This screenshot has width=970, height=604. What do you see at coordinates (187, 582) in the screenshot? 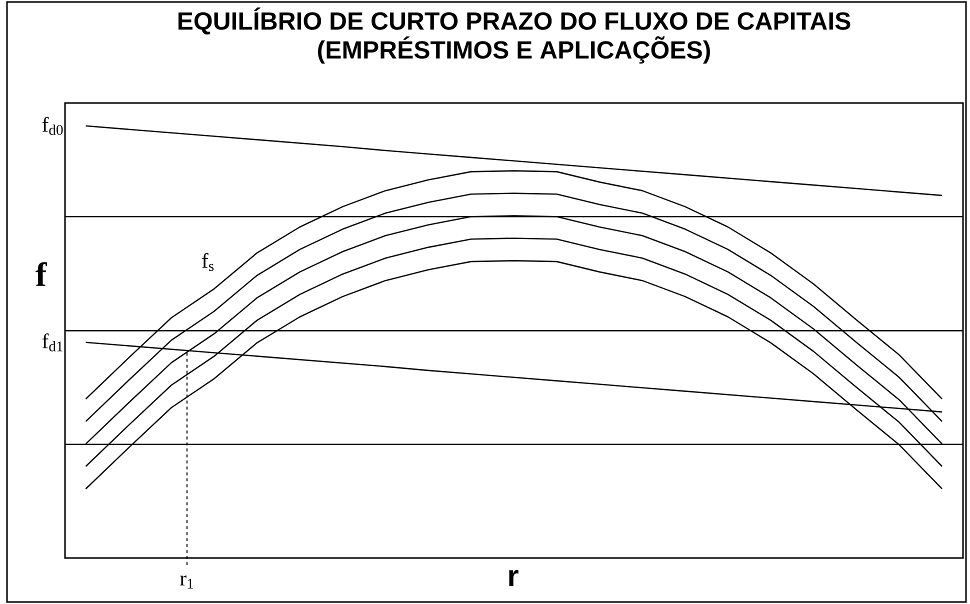
I see `text: r$_{1}$` at bounding box center [187, 582].